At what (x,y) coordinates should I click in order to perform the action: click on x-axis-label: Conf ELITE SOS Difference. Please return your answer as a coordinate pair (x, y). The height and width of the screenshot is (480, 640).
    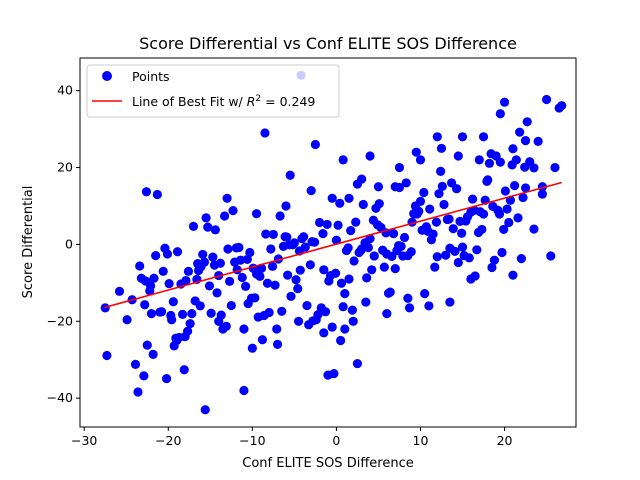
    Looking at the image, I should click on (327, 463).